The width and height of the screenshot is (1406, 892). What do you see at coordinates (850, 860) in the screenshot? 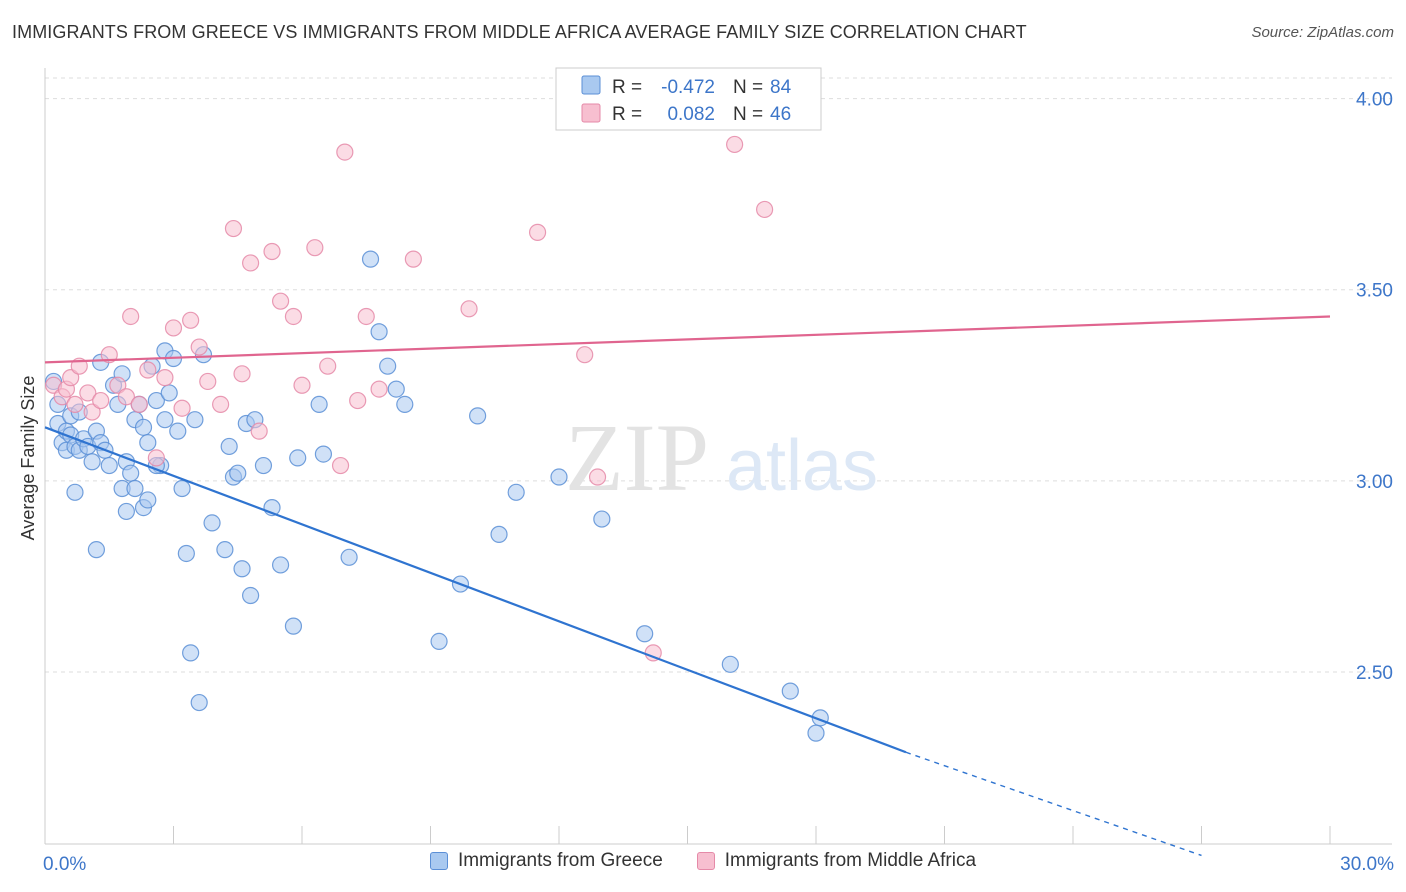
I see `legend-label-middle-africa: Immigrants from Middle Africa` at bounding box center [850, 860].